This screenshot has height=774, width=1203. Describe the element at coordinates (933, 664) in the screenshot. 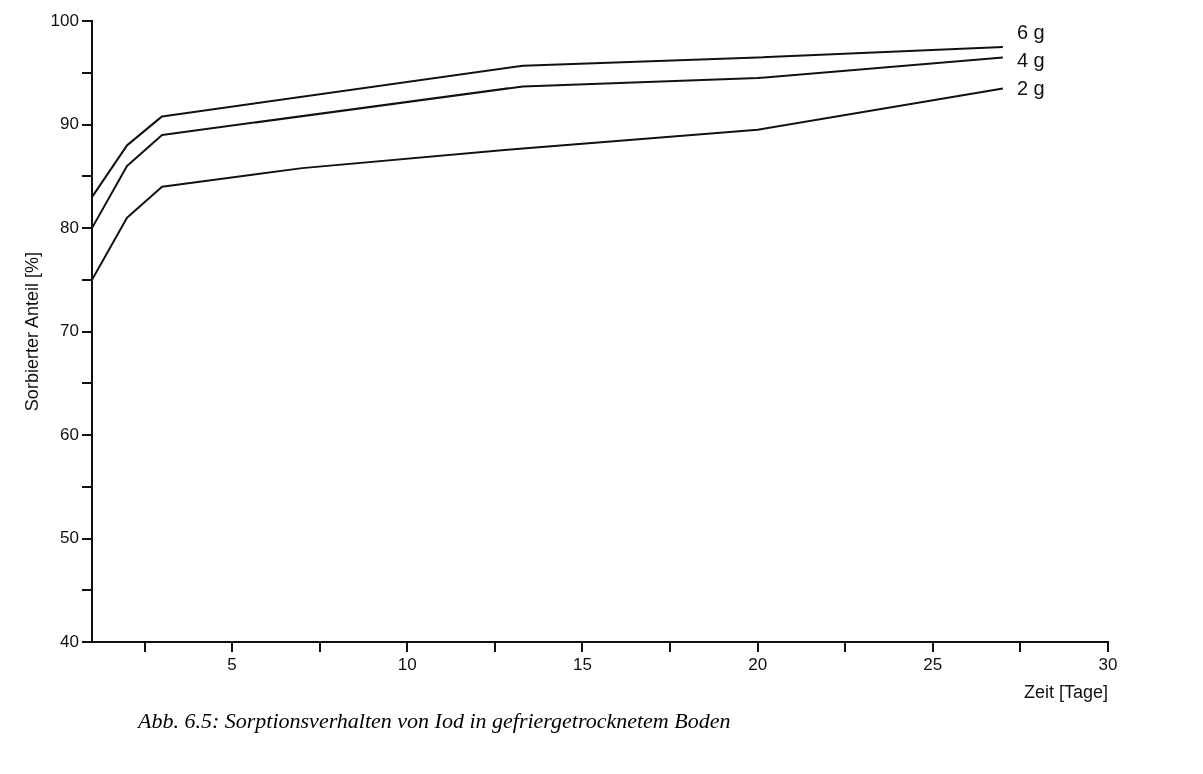

I see `x-tick-label: 25` at that location.